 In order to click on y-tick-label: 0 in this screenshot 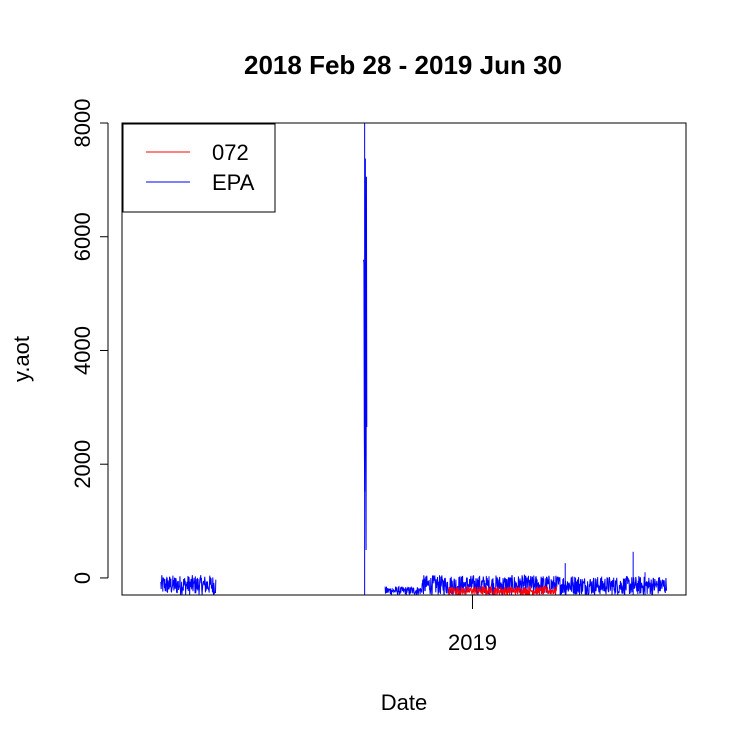, I will do `click(82, 578)`.